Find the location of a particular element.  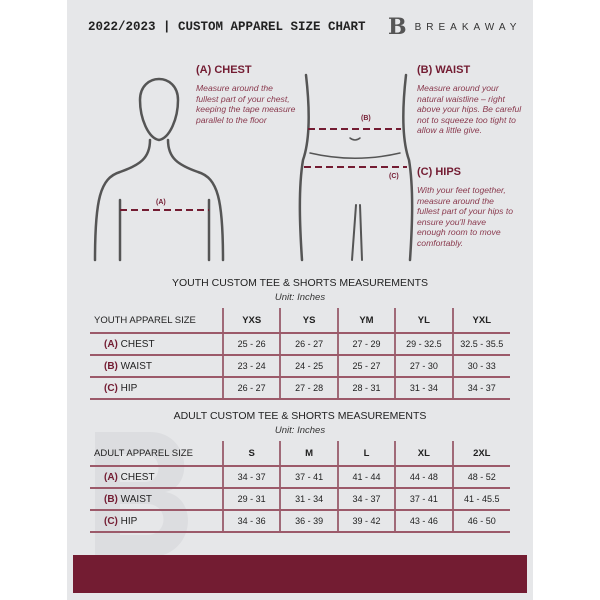

cell: 29 - 32.5 is located at coordinates (423, 344).